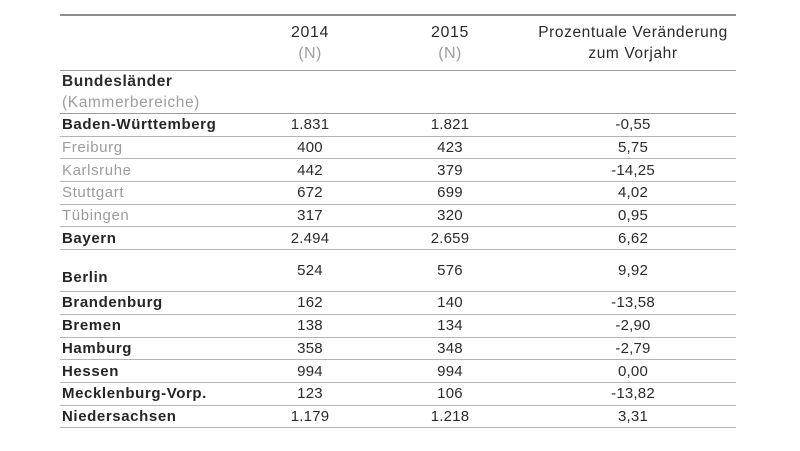 Image resolution: width=800 pixels, height=451 pixels. Describe the element at coordinates (633, 43) in the screenshot. I see `header-change: Prozentuale Veränderung zum Vorjahr` at that location.